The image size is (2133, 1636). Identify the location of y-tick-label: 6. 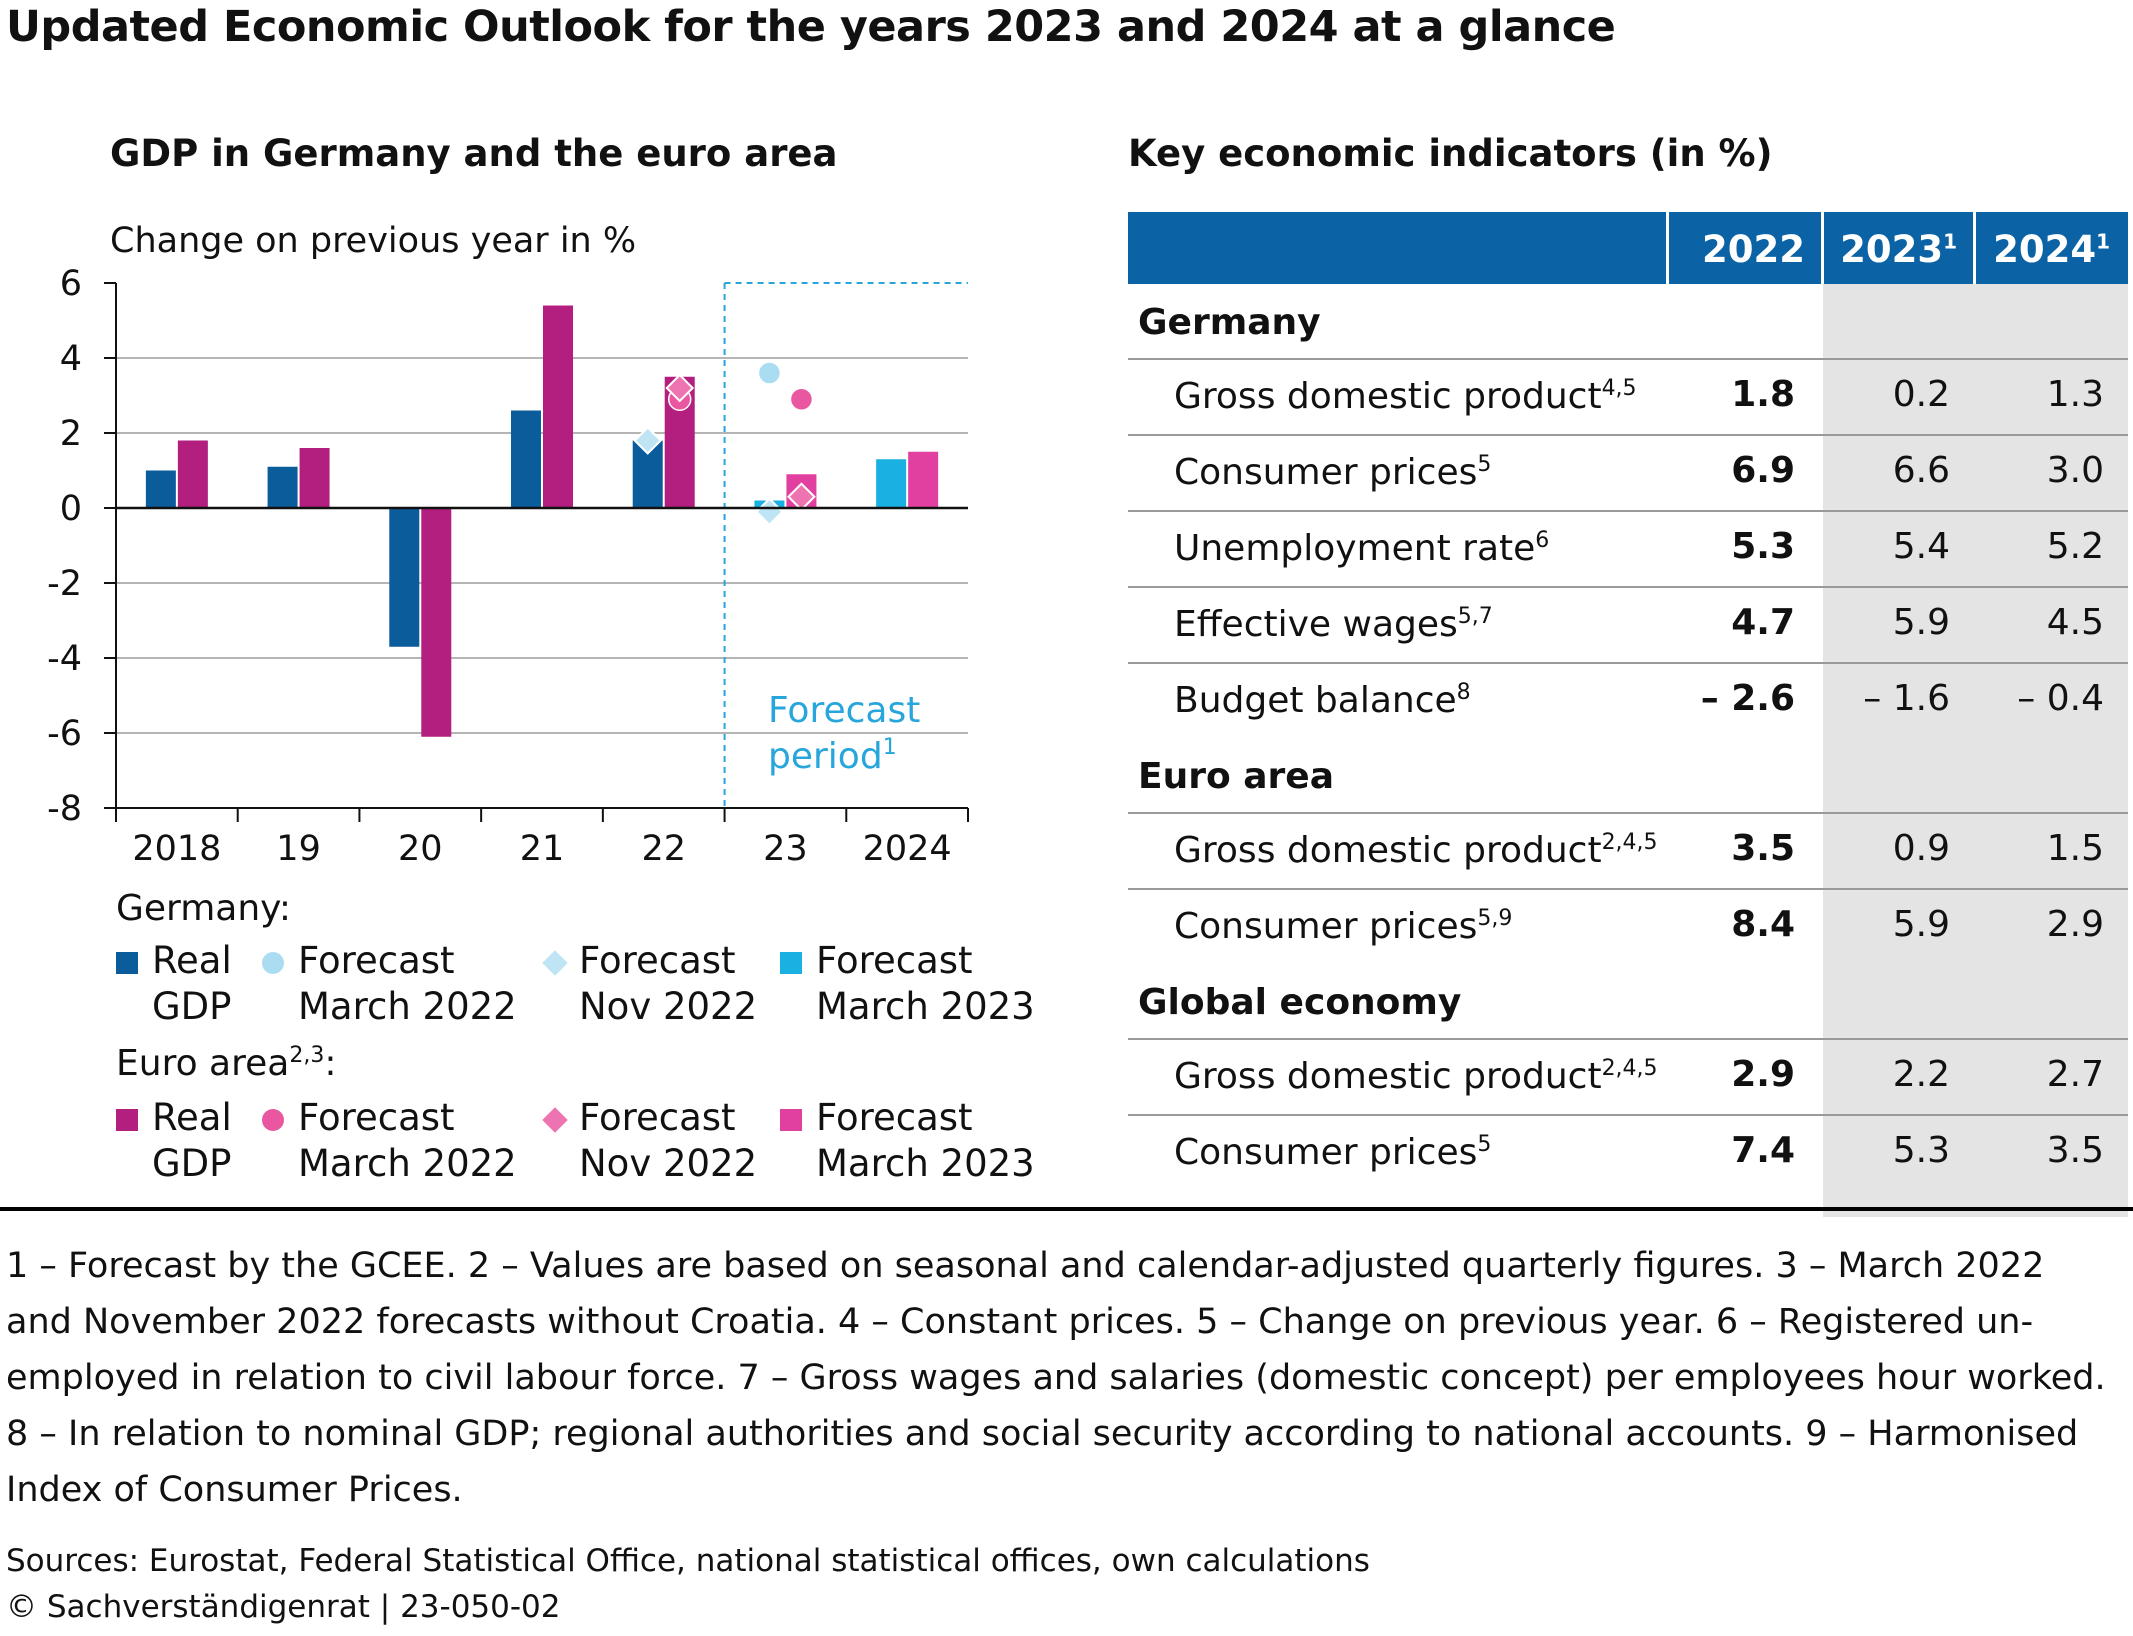
(71, 284).